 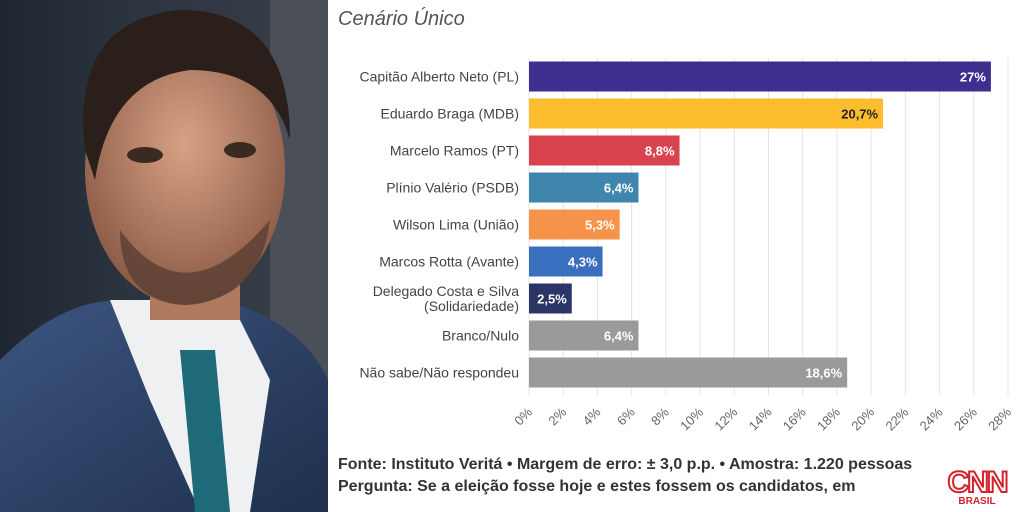 What do you see at coordinates (600, 225) in the screenshot?
I see `data-label: 5,3%` at bounding box center [600, 225].